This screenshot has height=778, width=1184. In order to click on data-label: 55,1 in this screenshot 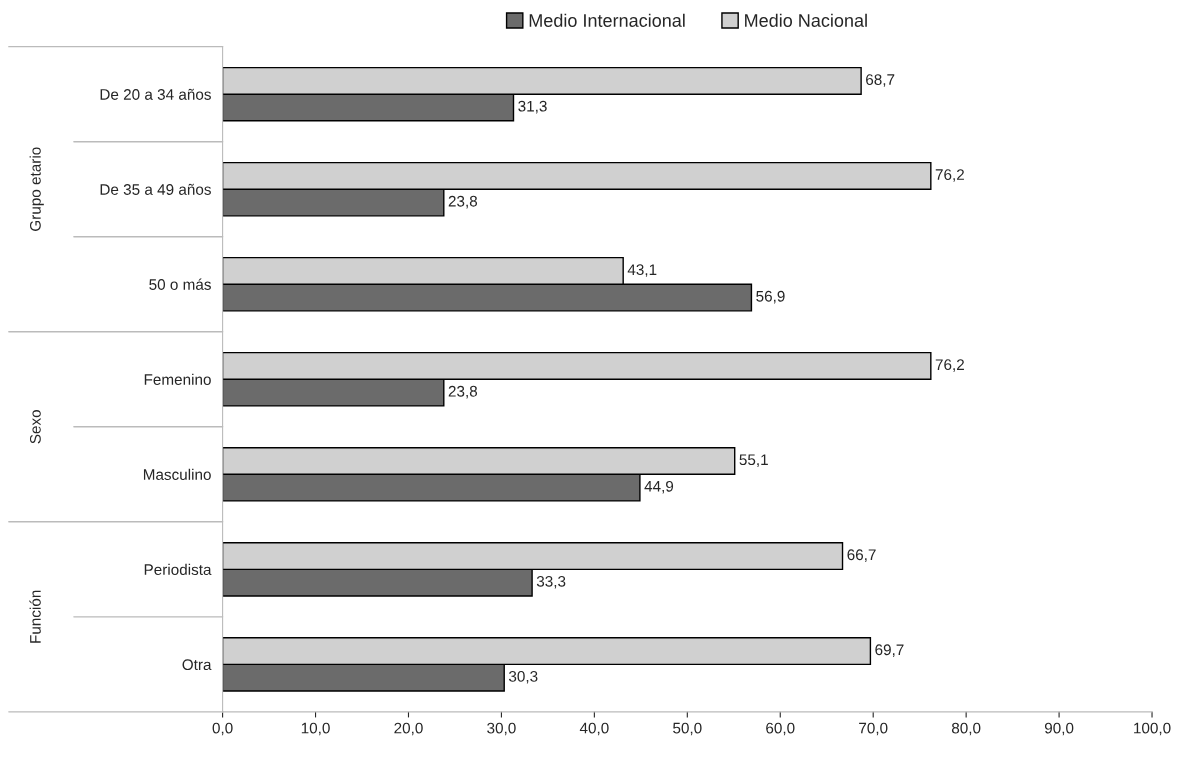, I will do `click(753, 460)`.